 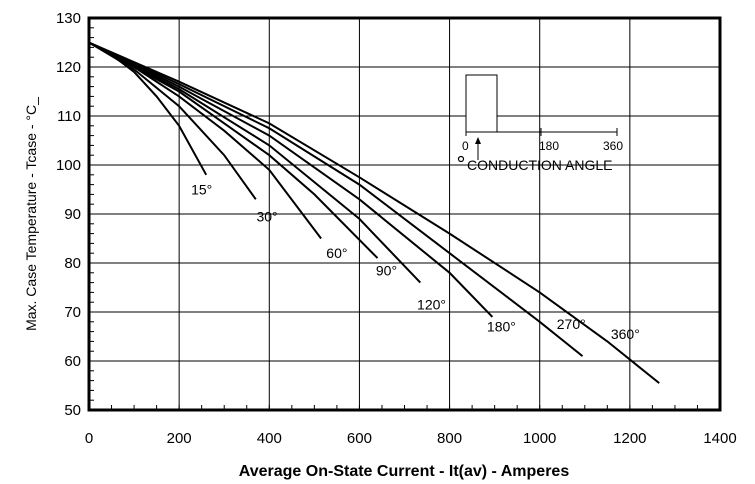 I want to click on x-tick-label: 0, so click(x=89, y=438).